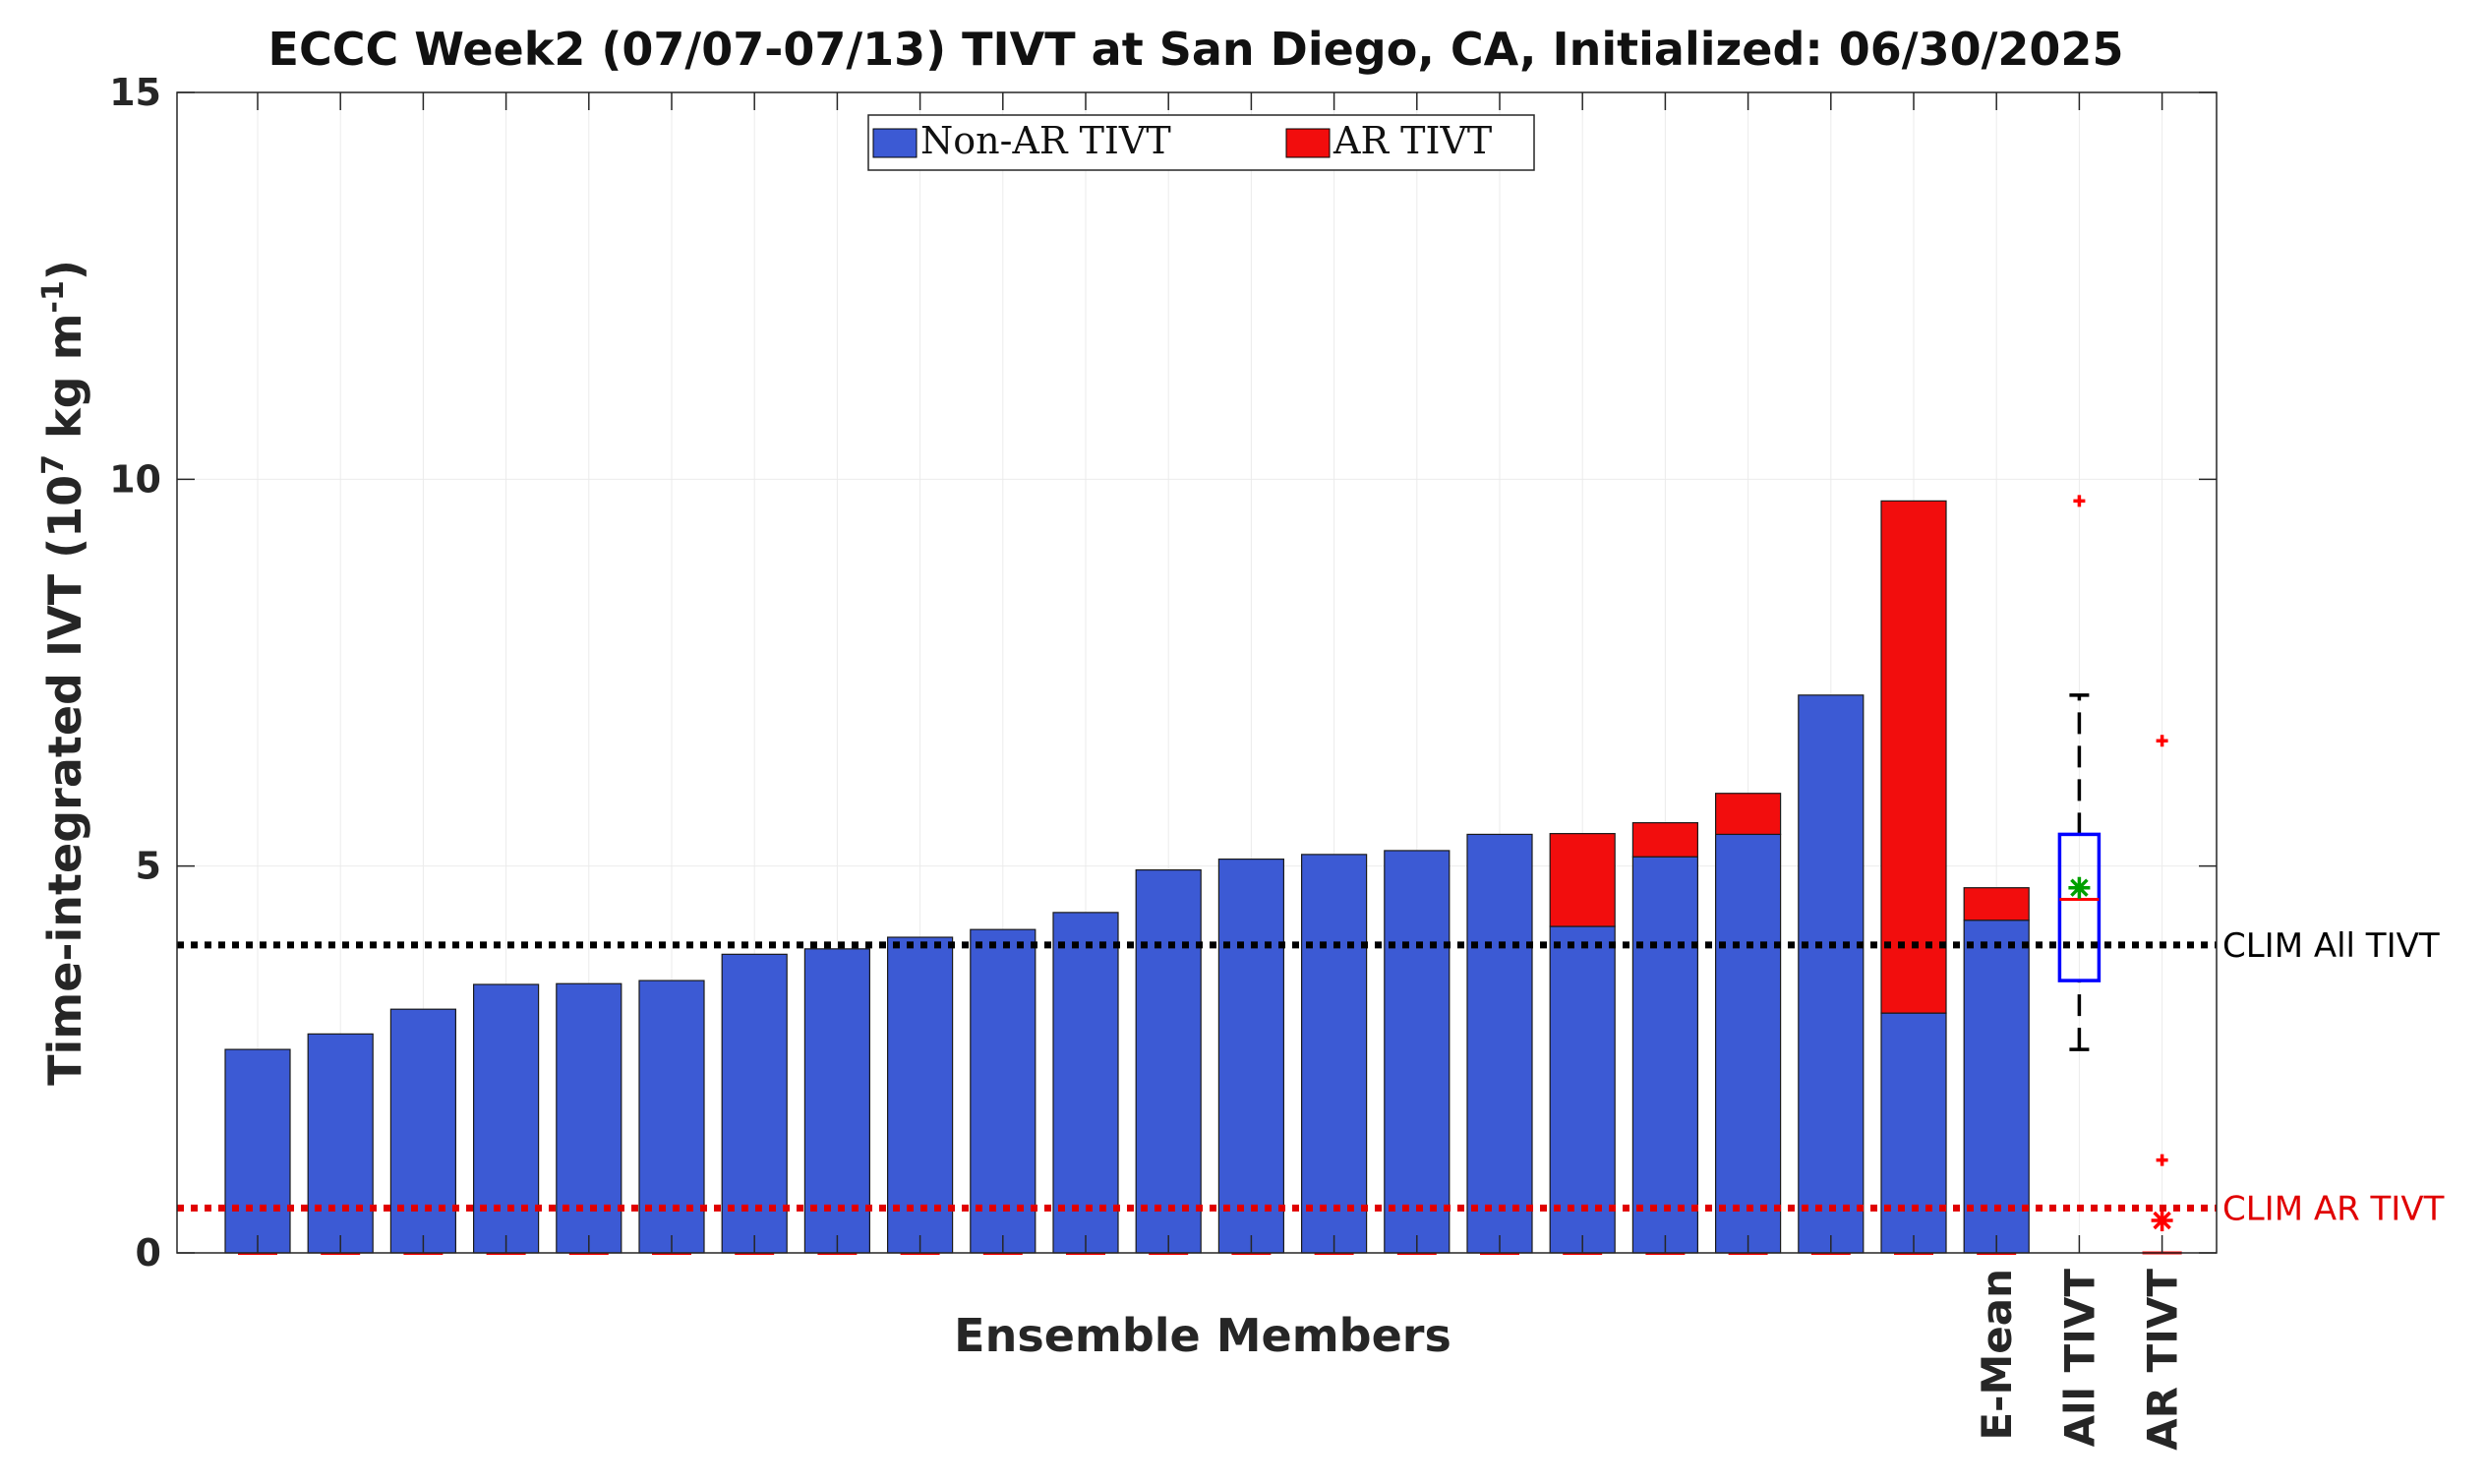 This screenshot has width=2487, height=1484. What do you see at coordinates (64, 270) in the screenshot?
I see `y-axis-label-end: )` at bounding box center [64, 270].